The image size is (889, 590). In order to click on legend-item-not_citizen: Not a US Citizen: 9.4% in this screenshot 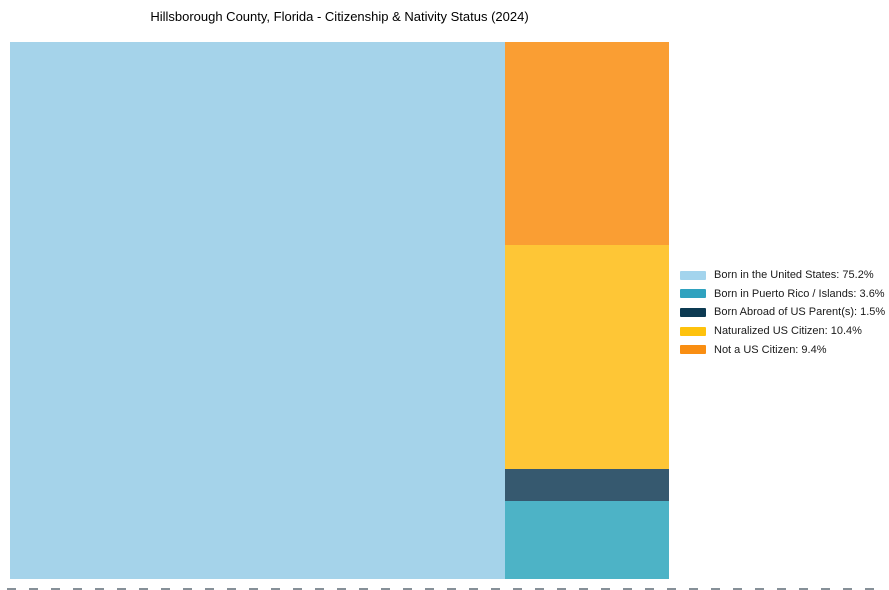, I will do `click(782, 349)`.